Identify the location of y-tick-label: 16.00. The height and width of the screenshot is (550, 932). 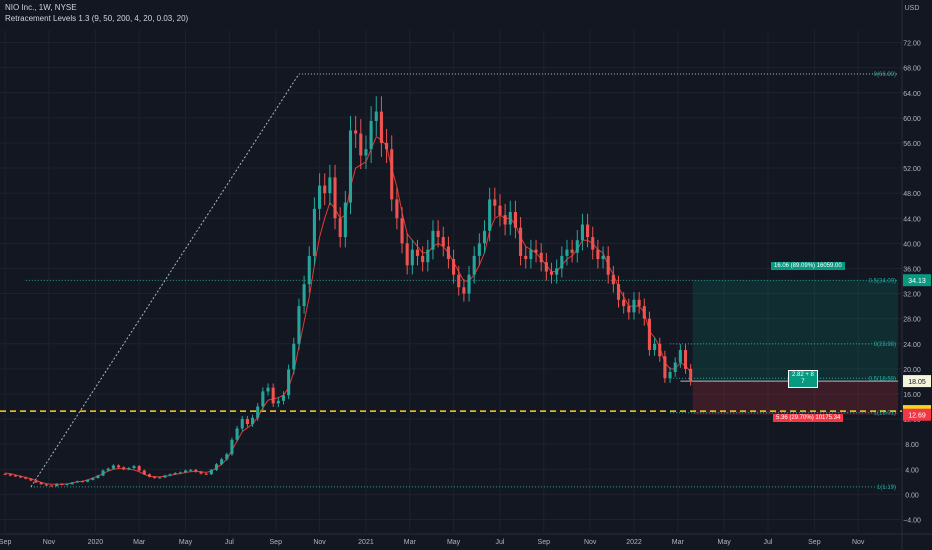
(912, 395).